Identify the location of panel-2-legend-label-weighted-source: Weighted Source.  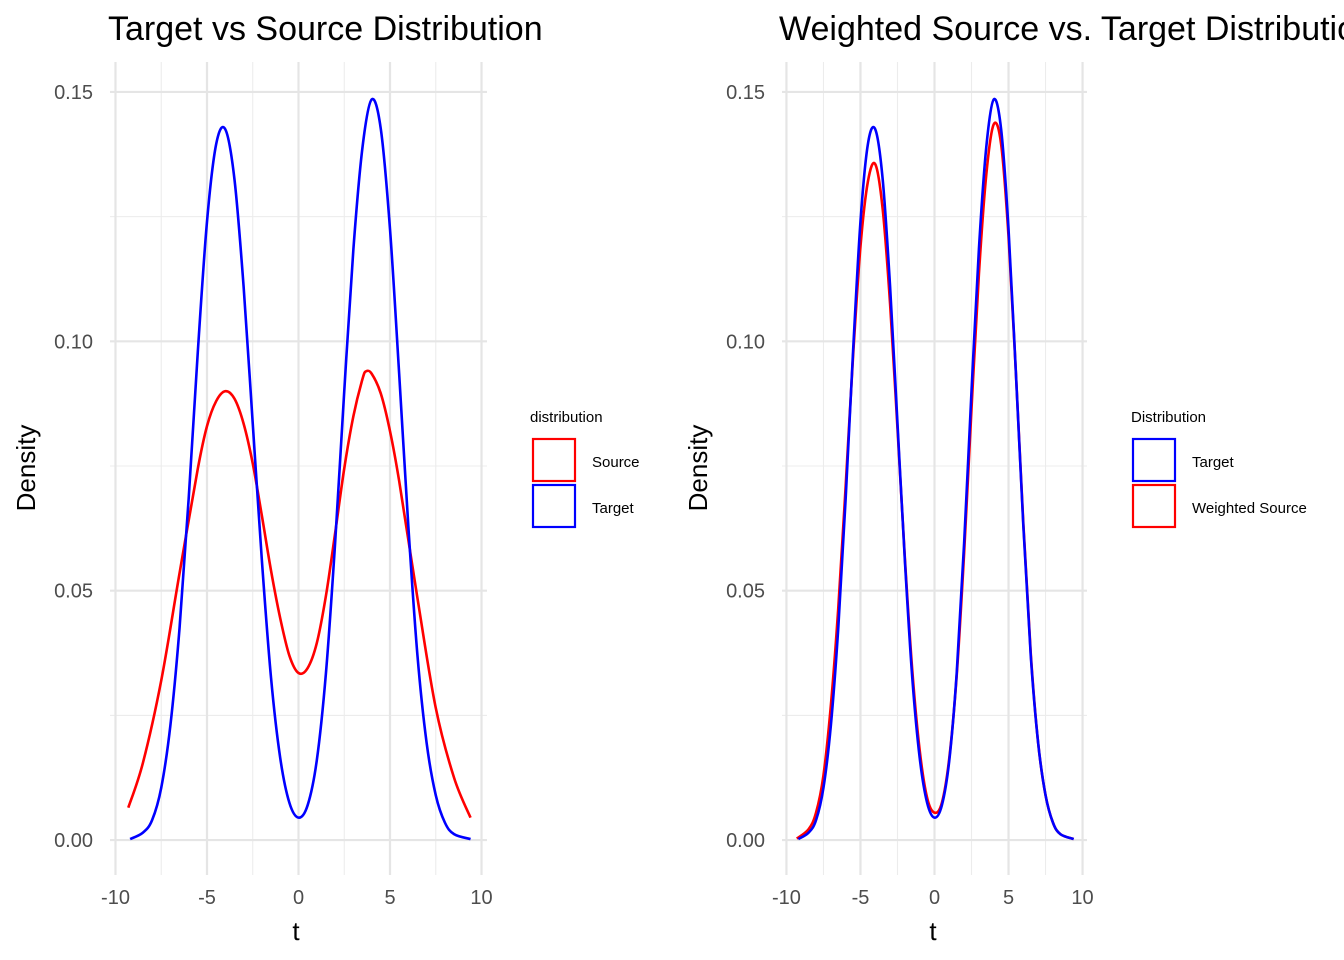
(1249, 508).